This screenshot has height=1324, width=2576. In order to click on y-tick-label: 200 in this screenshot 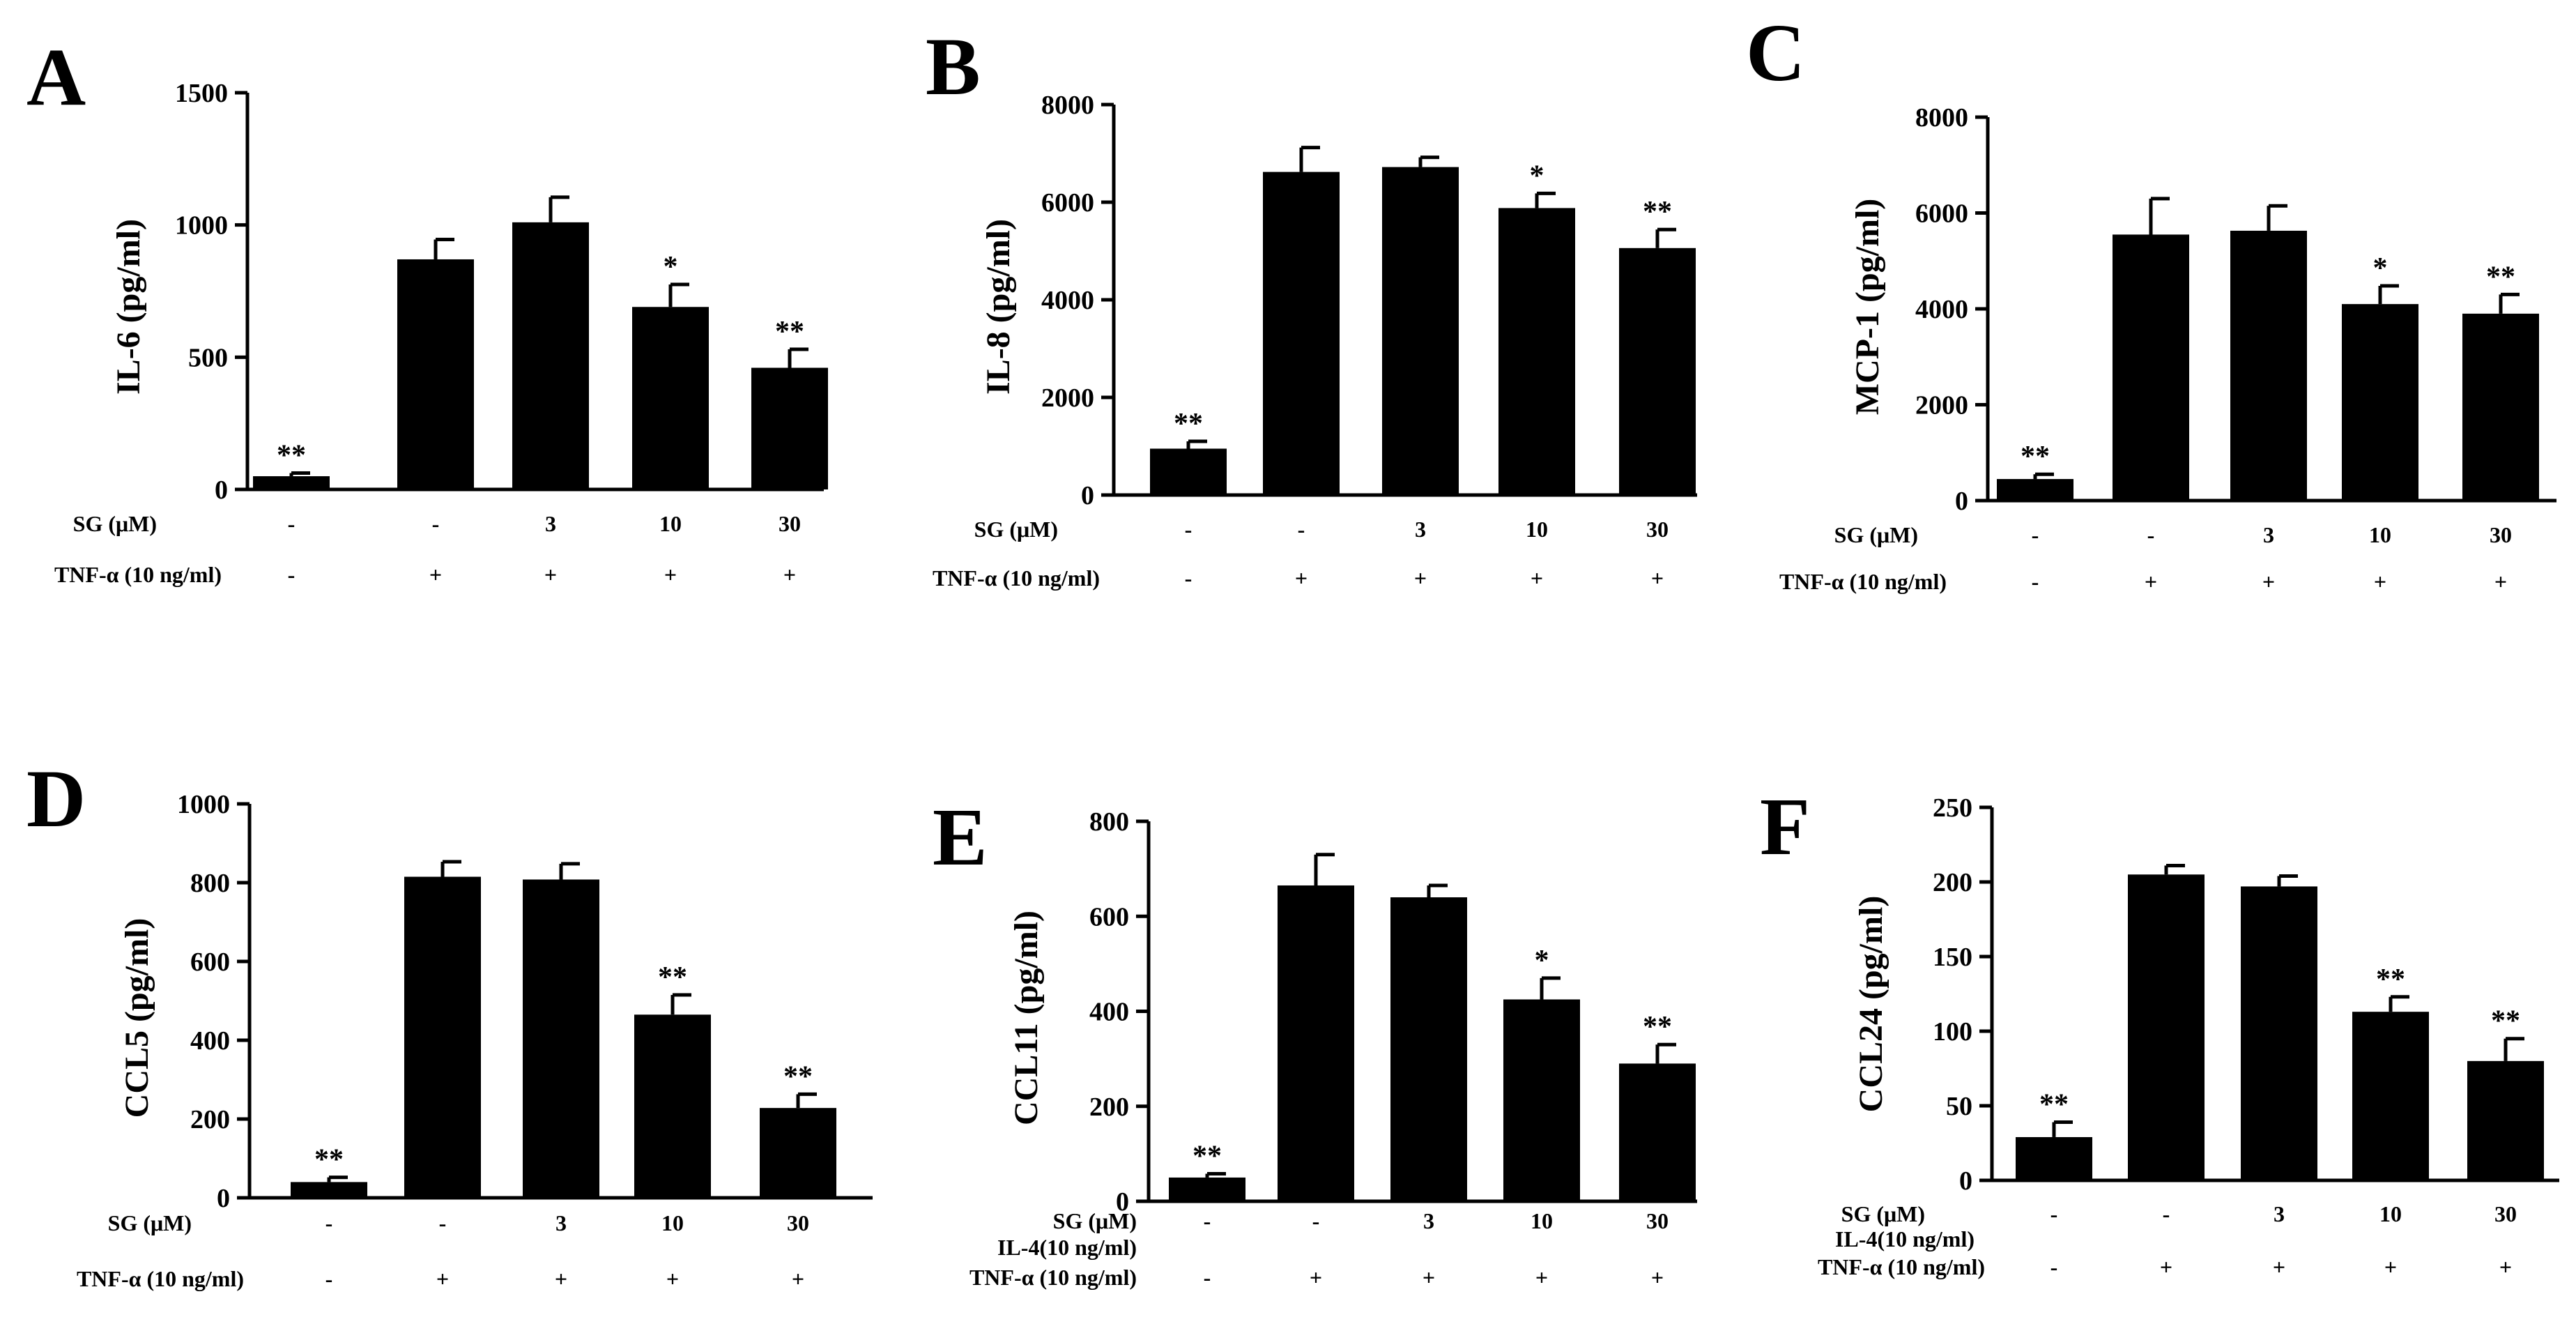, I will do `click(1109, 1107)`.